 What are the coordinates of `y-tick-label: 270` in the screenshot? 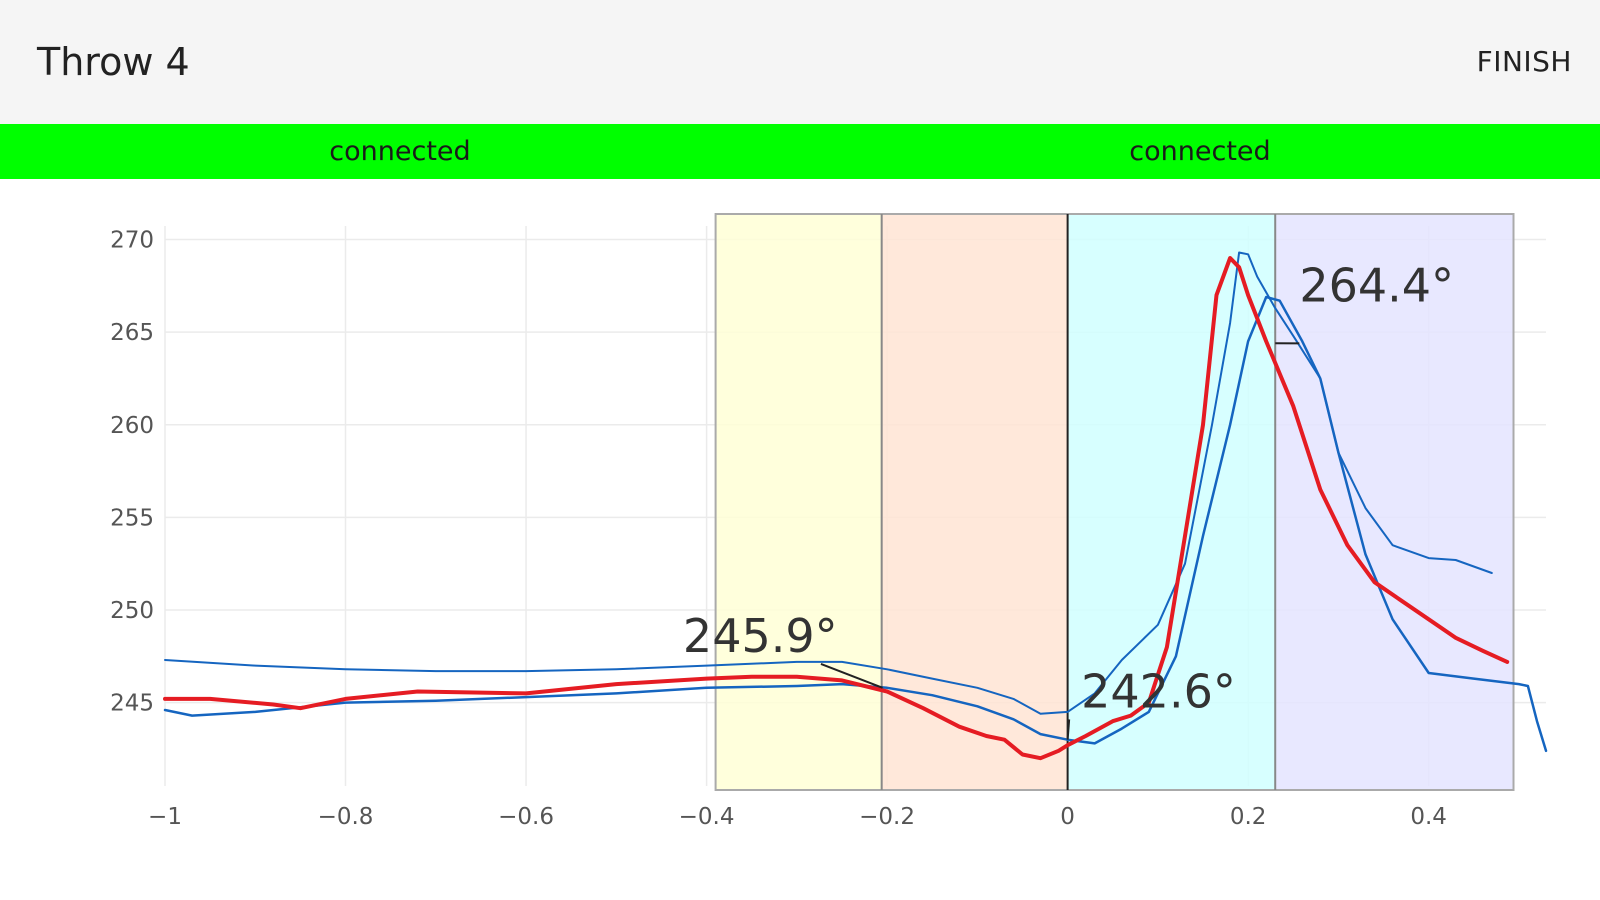 It's located at (132, 241).